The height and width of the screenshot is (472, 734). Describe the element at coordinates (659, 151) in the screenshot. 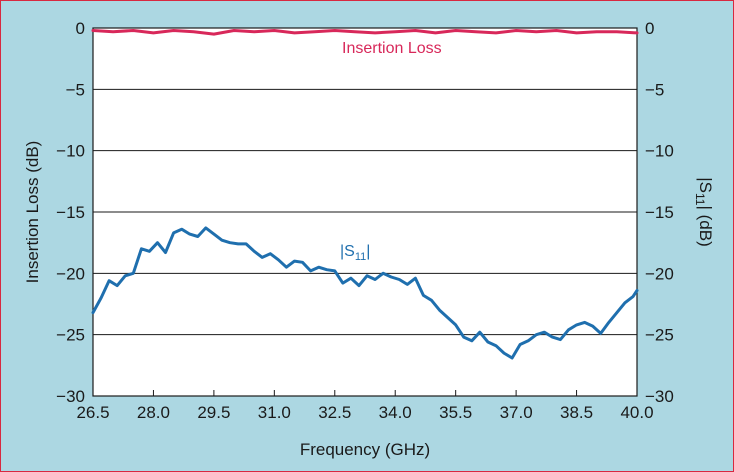

I see `y-tick-label-right: −10` at that location.